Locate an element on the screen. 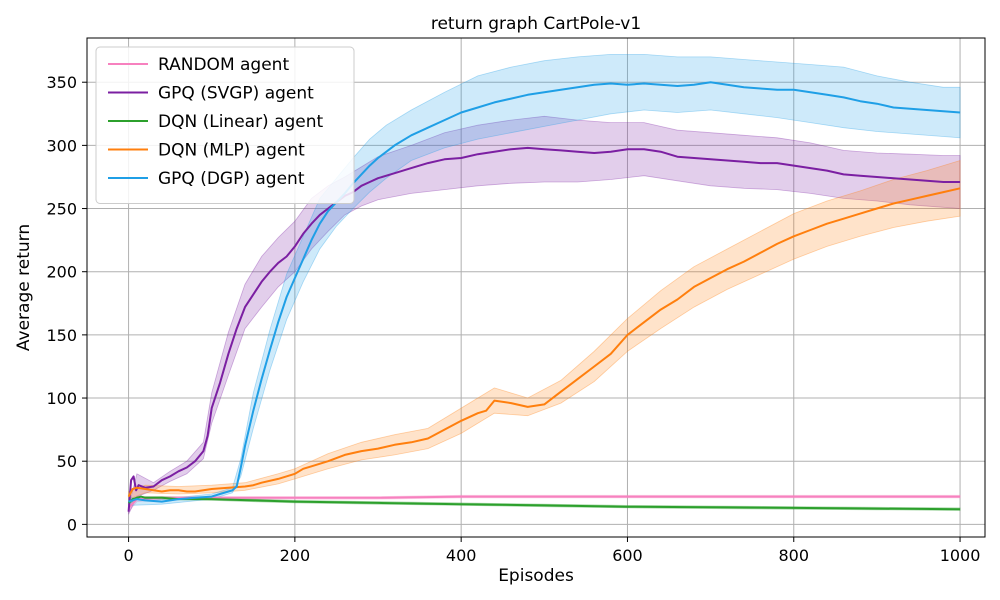 This screenshot has height=600, width=1000. y-axis-label: Average return is located at coordinates (24, 287).